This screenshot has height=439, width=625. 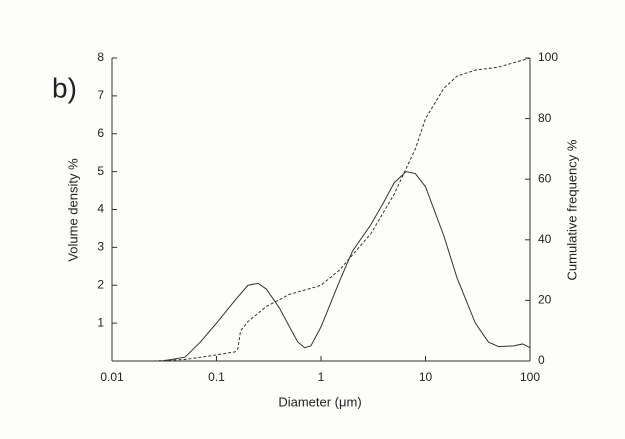 I want to click on x-tick-label: 0.1, so click(x=216, y=377).